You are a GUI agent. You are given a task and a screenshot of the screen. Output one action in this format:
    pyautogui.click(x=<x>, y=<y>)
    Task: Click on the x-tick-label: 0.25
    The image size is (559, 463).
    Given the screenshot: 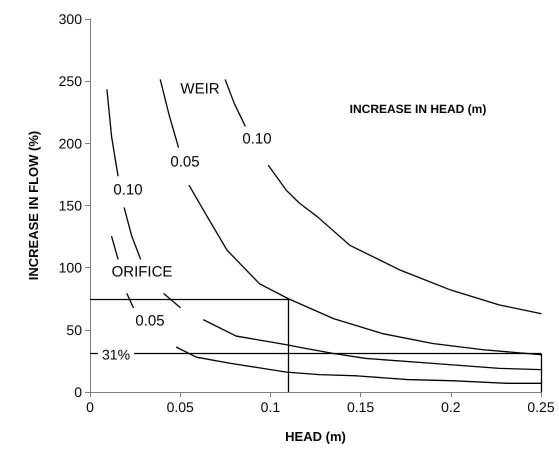 What is the action you would take?
    pyautogui.click(x=541, y=407)
    